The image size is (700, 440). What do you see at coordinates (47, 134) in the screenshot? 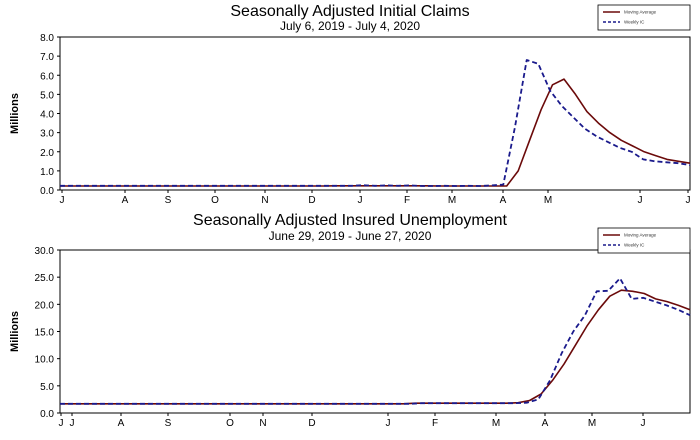
I see `y-tick-label: 3.0` at bounding box center [47, 134].